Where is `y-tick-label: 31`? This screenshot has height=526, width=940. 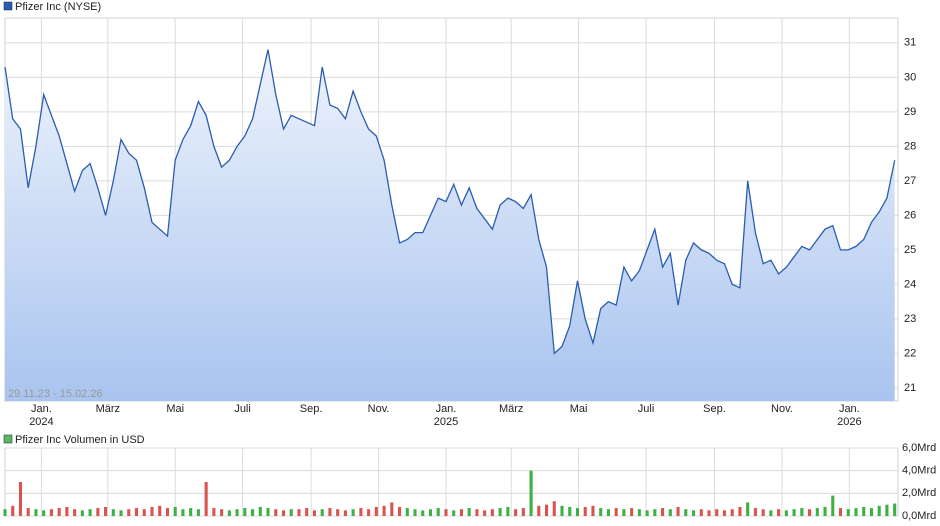 y-tick-label: 31 is located at coordinates (910, 43).